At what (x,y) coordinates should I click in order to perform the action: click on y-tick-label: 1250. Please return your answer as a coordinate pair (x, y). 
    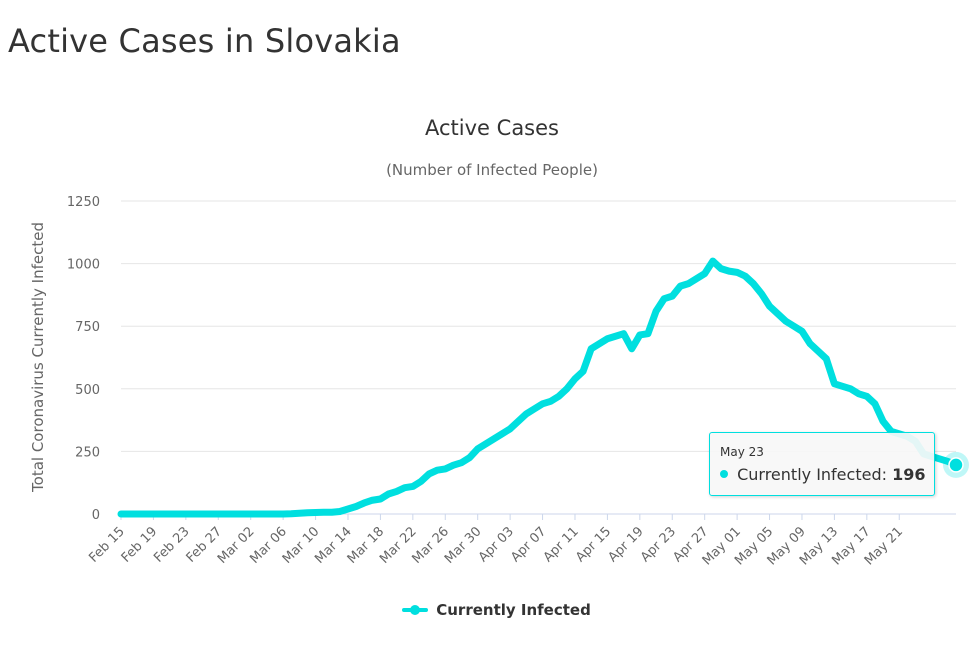
    Looking at the image, I should click on (83, 202).